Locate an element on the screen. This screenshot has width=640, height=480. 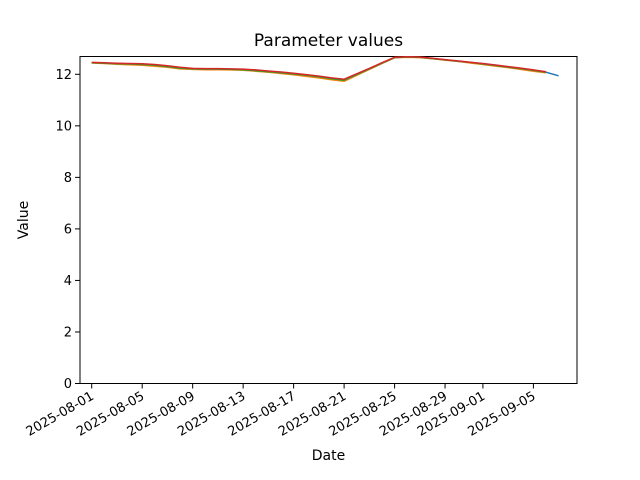
y-tick-label: 2 is located at coordinates (68, 332).